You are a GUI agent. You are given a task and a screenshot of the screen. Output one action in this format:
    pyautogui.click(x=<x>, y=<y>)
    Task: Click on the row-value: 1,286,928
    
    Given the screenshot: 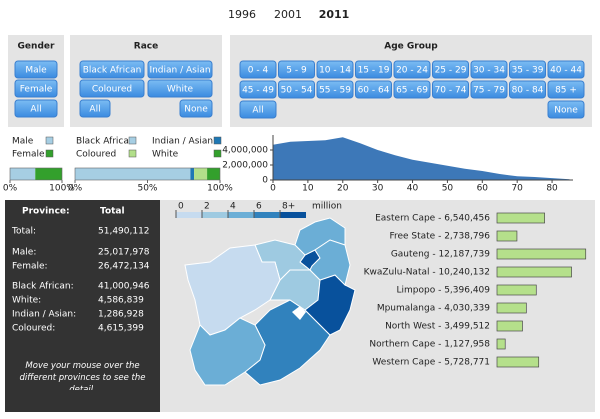 What is the action you would take?
    pyautogui.click(x=121, y=315)
    